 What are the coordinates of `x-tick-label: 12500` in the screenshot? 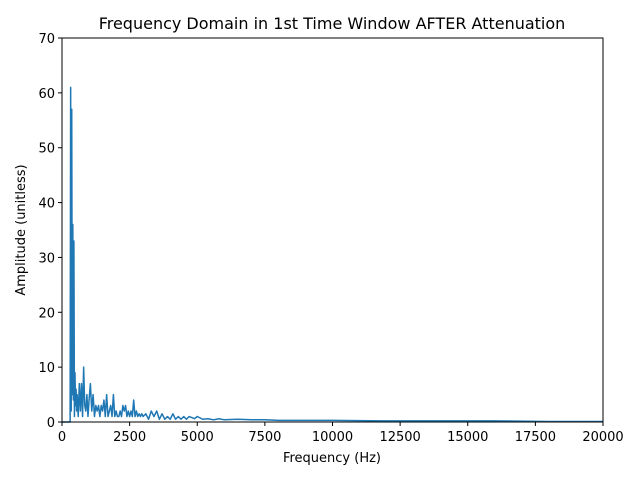 It's located at (399, 437).